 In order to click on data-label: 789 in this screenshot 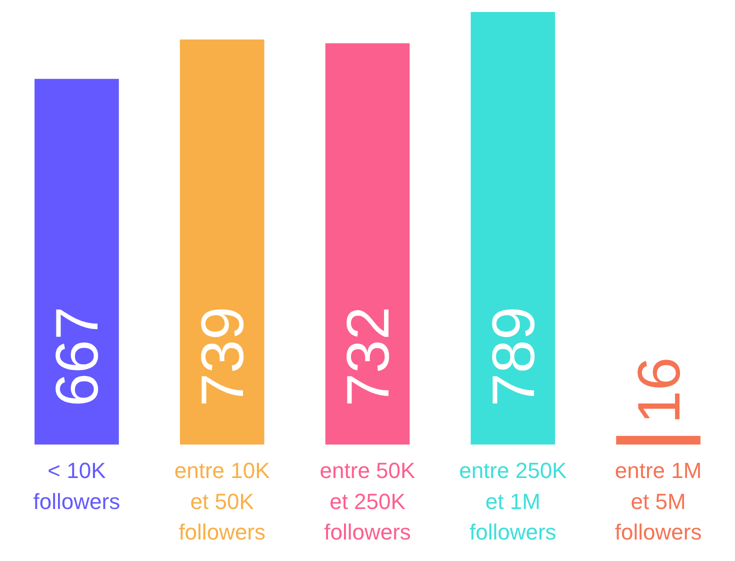, I will do `click(513, 356)`.